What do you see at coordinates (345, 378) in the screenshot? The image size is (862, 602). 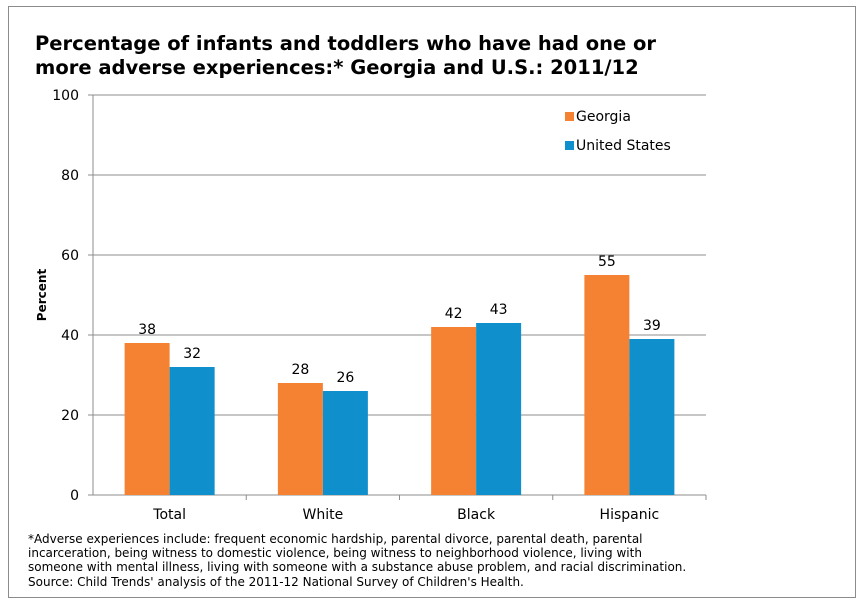 I see `data-label: 26` at bounding box center [345, 378].